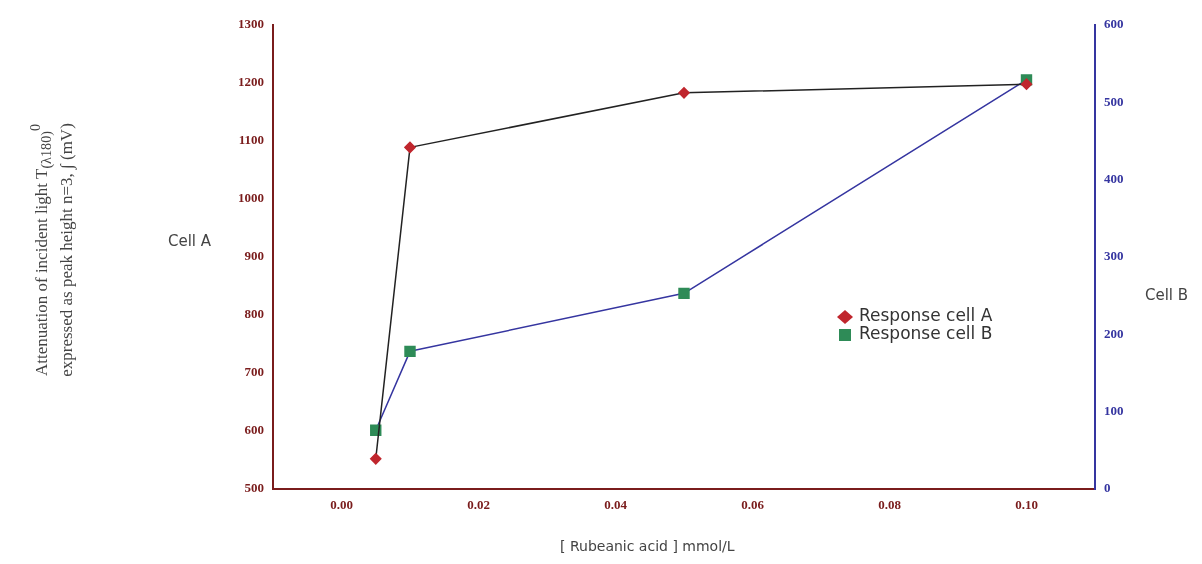  I want to click on y-tick-label: 1000, so click(251, 198).